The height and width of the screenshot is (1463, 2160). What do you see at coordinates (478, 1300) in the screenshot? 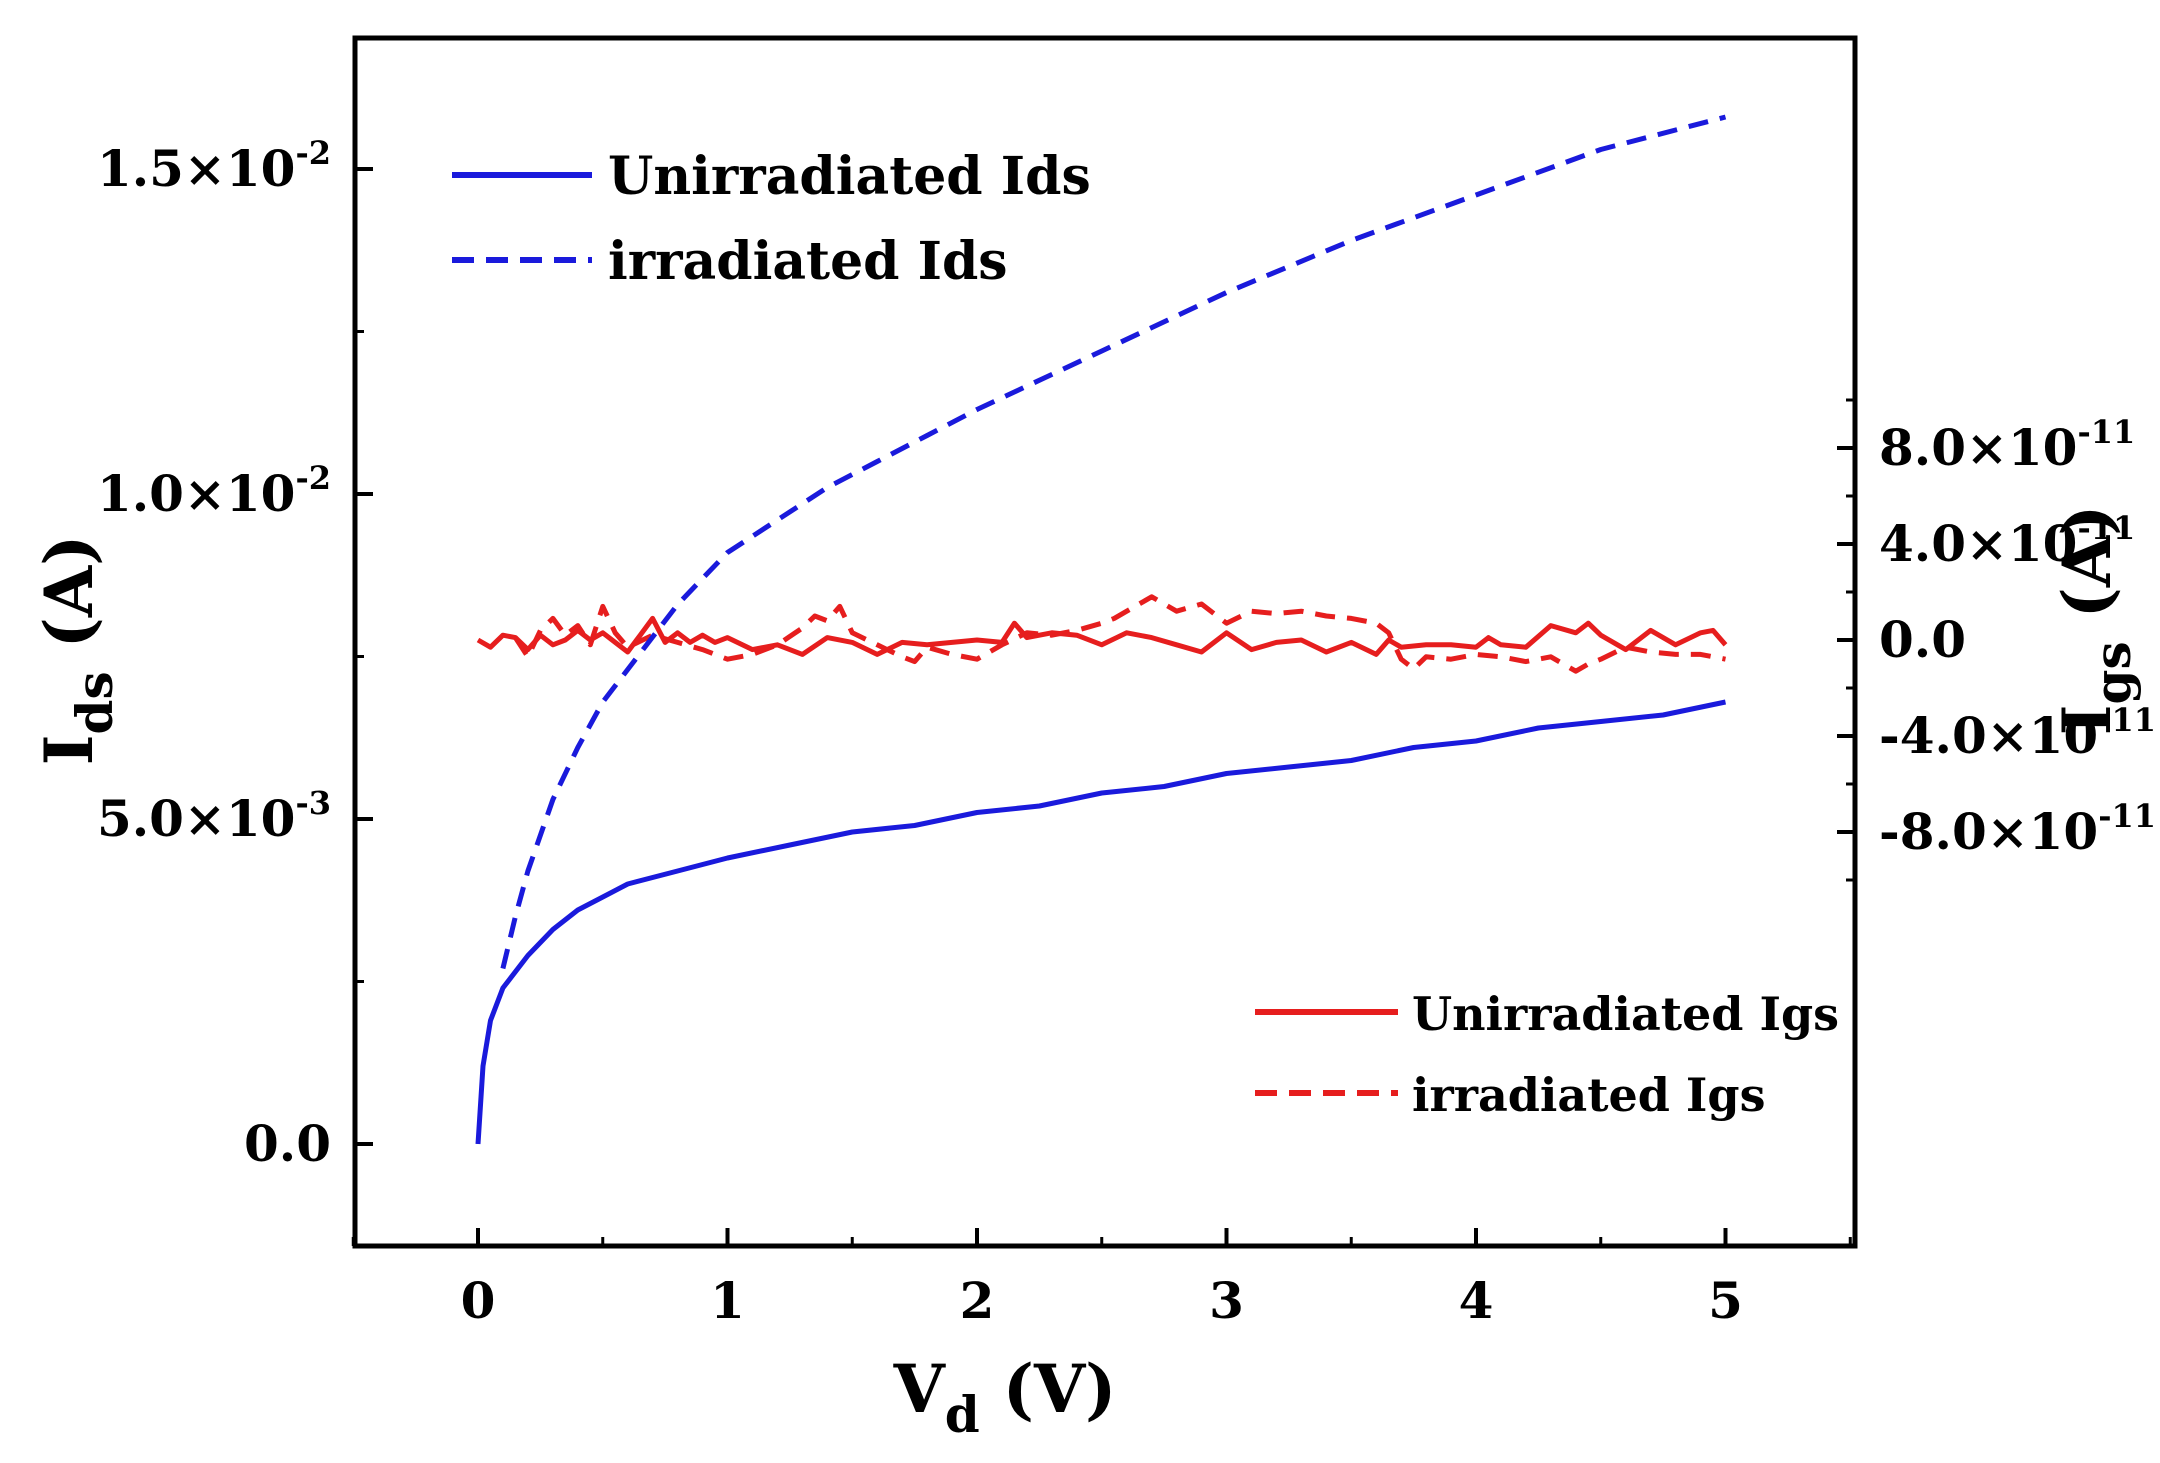
I see `x-tick-label: 0` at bounding box center [478, 1300].